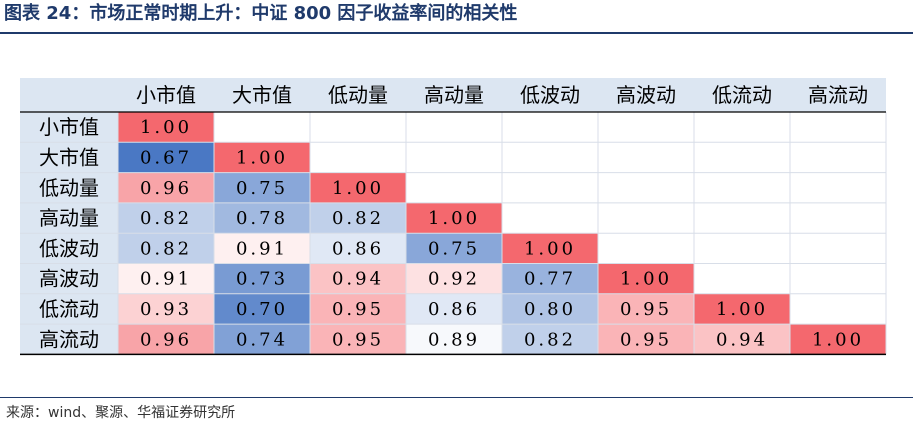 Image resolution: width=913 pixels, height=432 pixels. Describe the element at coordinates (261, 13) in the screenshot. I see `chart-title: 图表 24：市场正常时期上升：中证 800 因子收益率间的相关性` at that location.